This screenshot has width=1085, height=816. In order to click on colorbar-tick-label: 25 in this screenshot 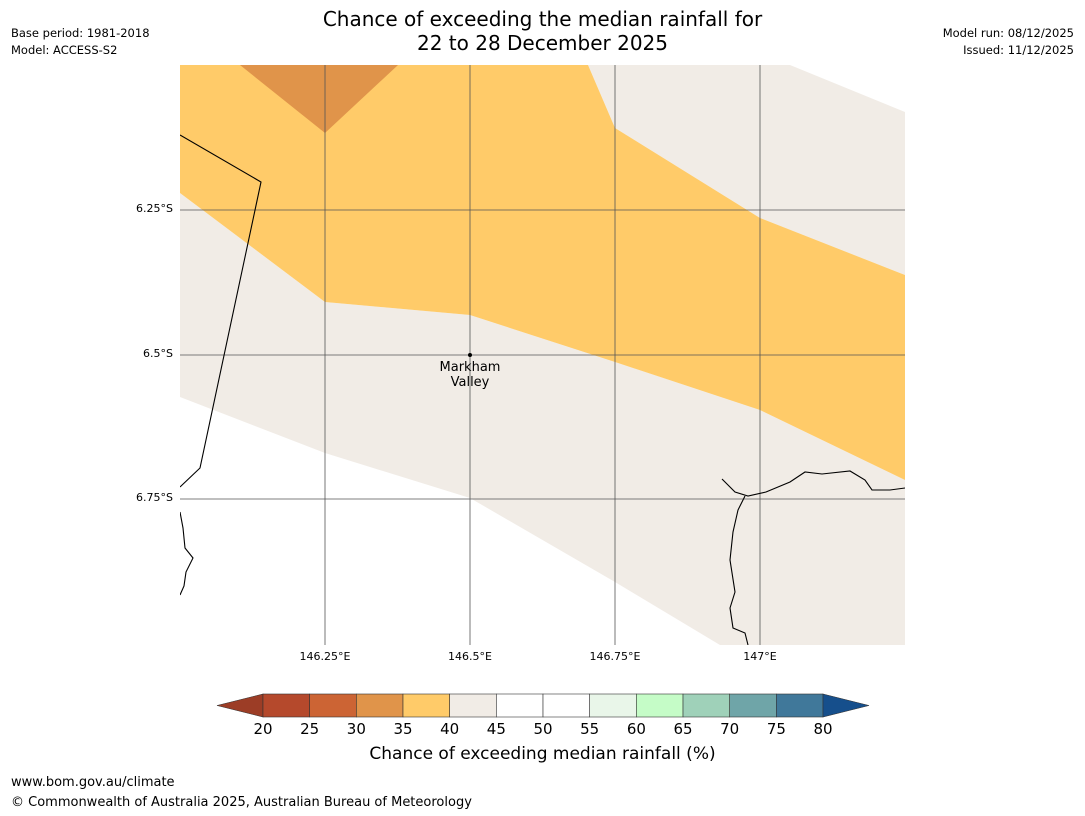, I will do `click(310, 729)`.